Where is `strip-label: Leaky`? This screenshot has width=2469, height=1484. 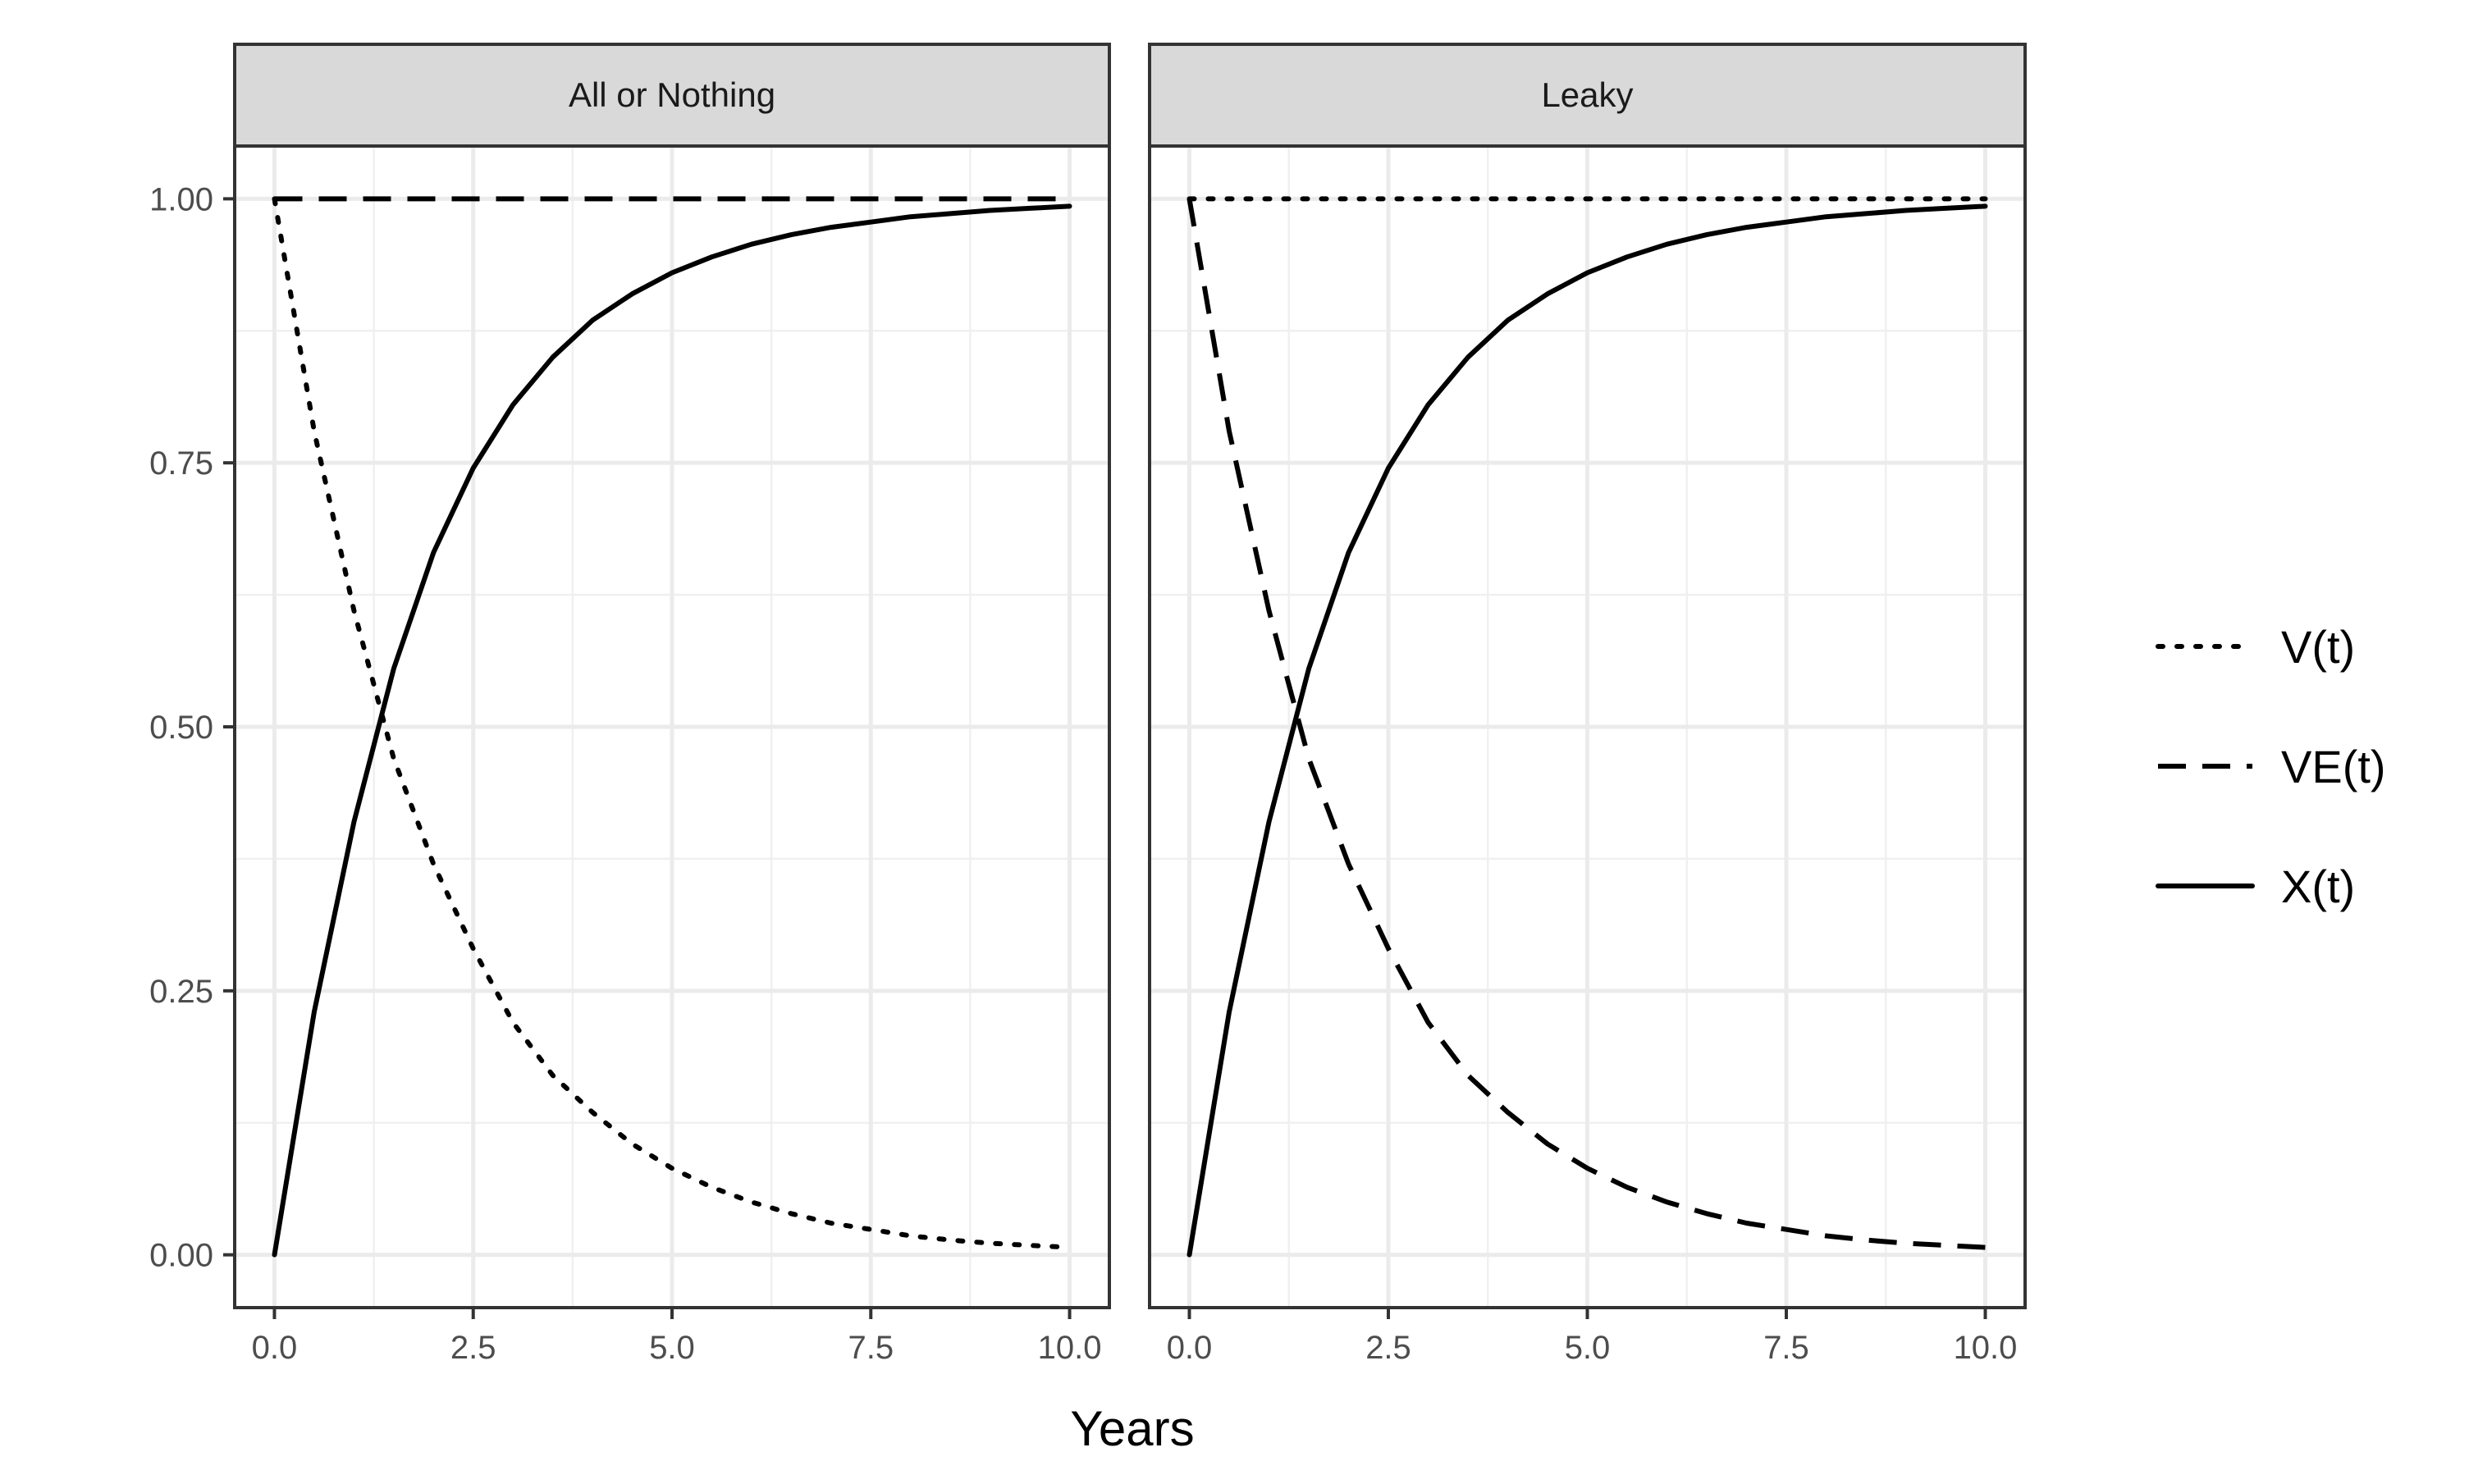 strip-label: Leaky is located at coordinates (1587, 94).